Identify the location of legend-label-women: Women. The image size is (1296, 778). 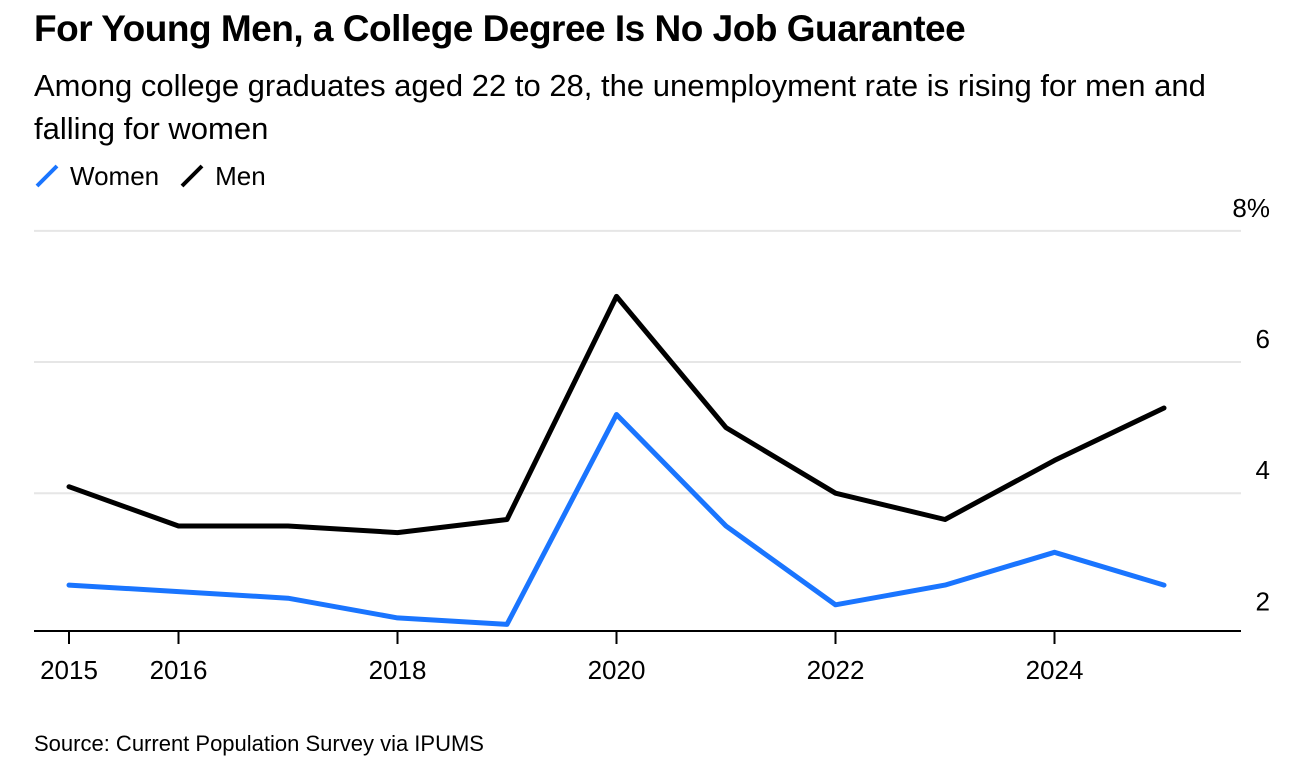
(115, 175).